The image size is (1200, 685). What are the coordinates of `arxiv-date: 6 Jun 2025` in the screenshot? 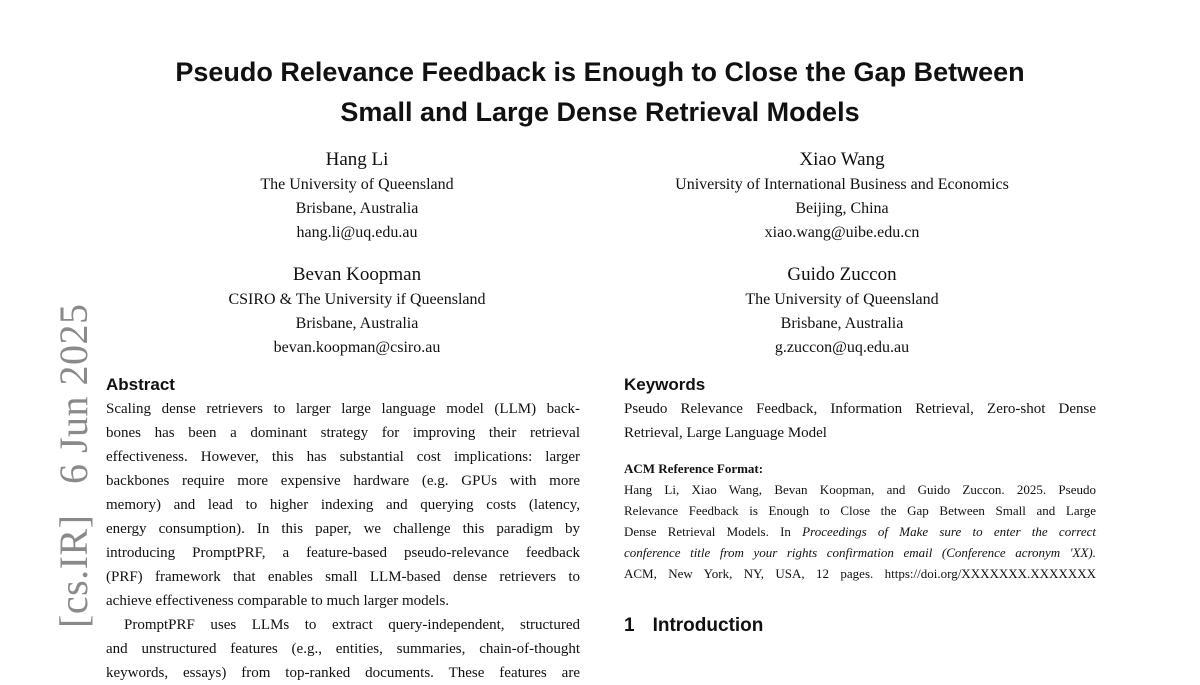 It's located at (73, 394).